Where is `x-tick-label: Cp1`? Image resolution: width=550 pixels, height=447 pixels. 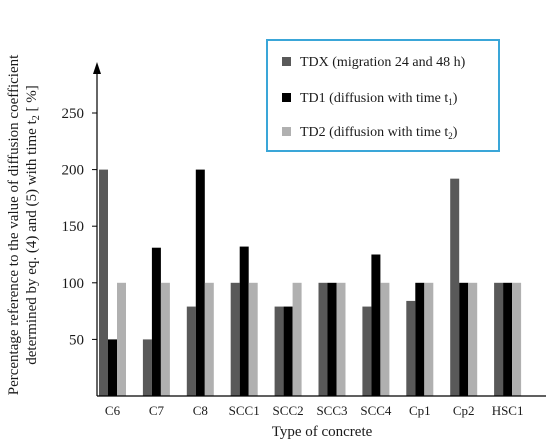 x-tick-label: Cp1 is located at coordinates (420, 410).